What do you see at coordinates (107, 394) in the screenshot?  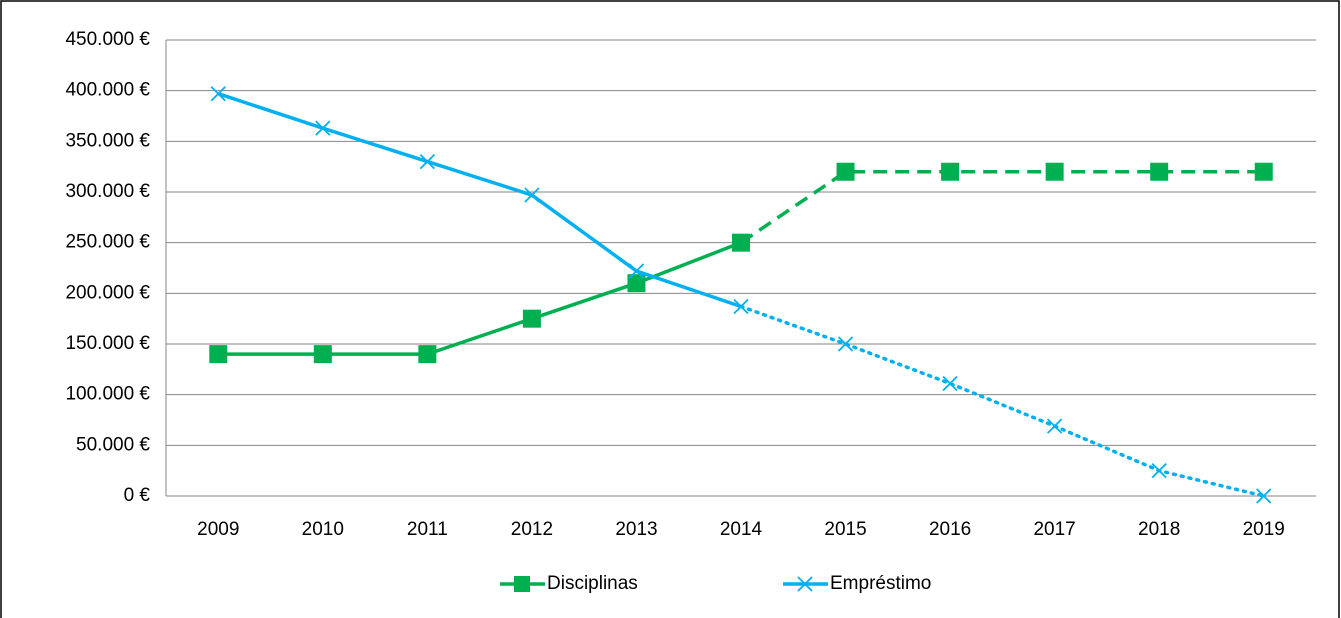 I see `y-tick-label: 100.000 €` at bounding box center [107, 394].